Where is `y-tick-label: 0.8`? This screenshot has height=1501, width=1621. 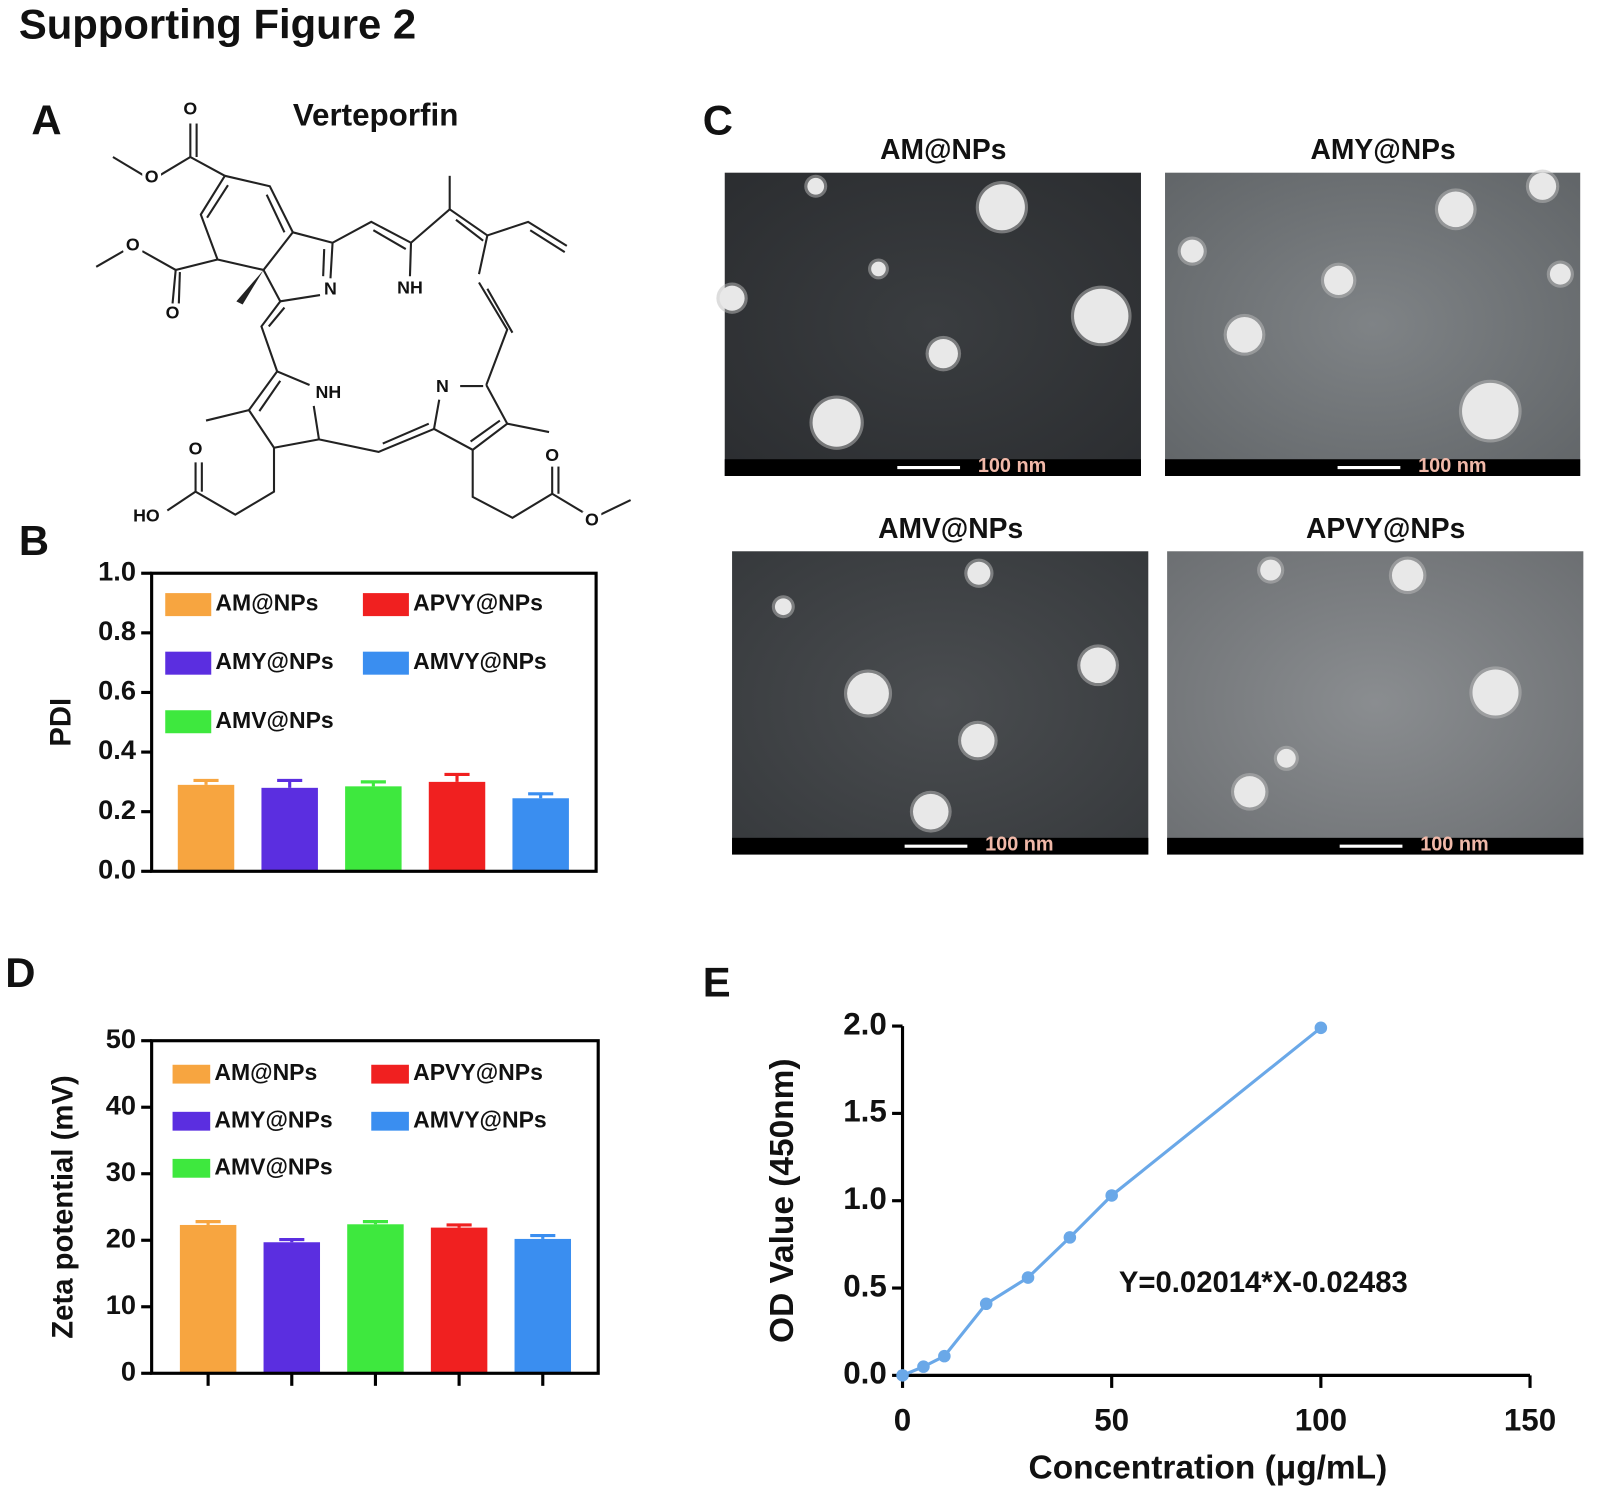
y-tick-label: 0.8 is located at coordinates (117, 630).